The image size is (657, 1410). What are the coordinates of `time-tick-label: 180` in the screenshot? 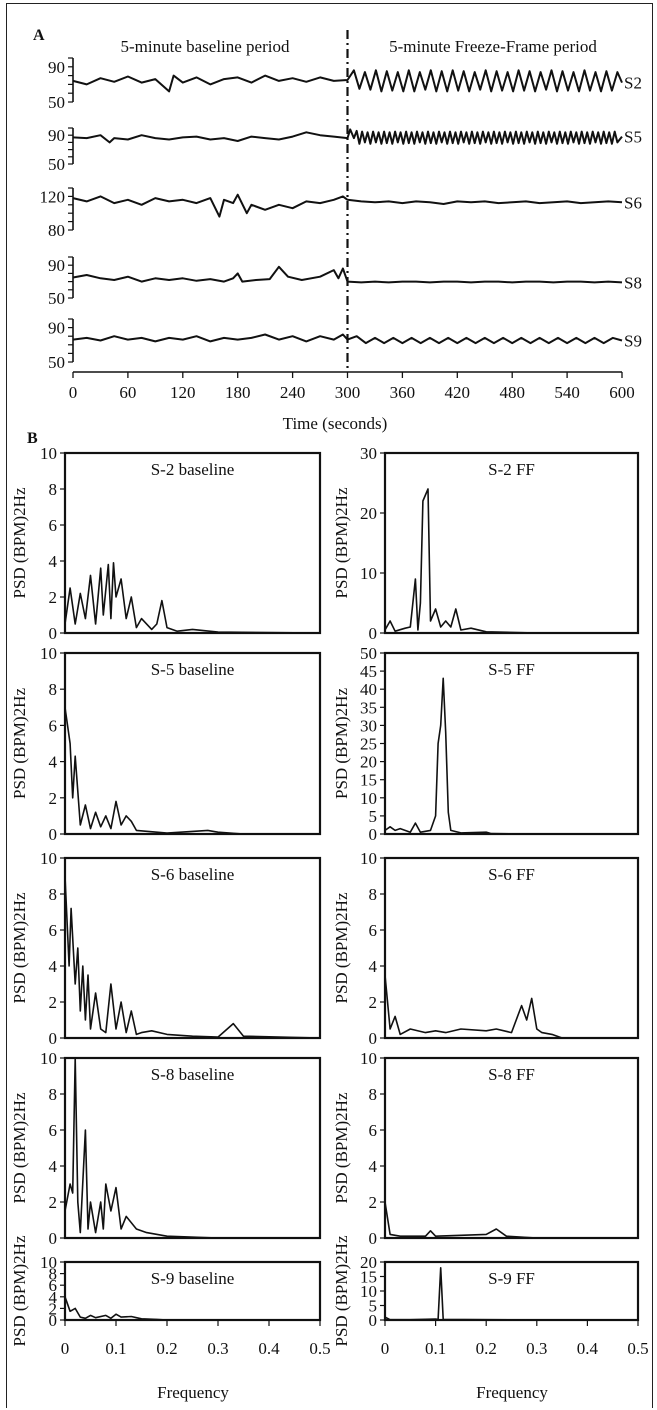 It's located at (238, 392).